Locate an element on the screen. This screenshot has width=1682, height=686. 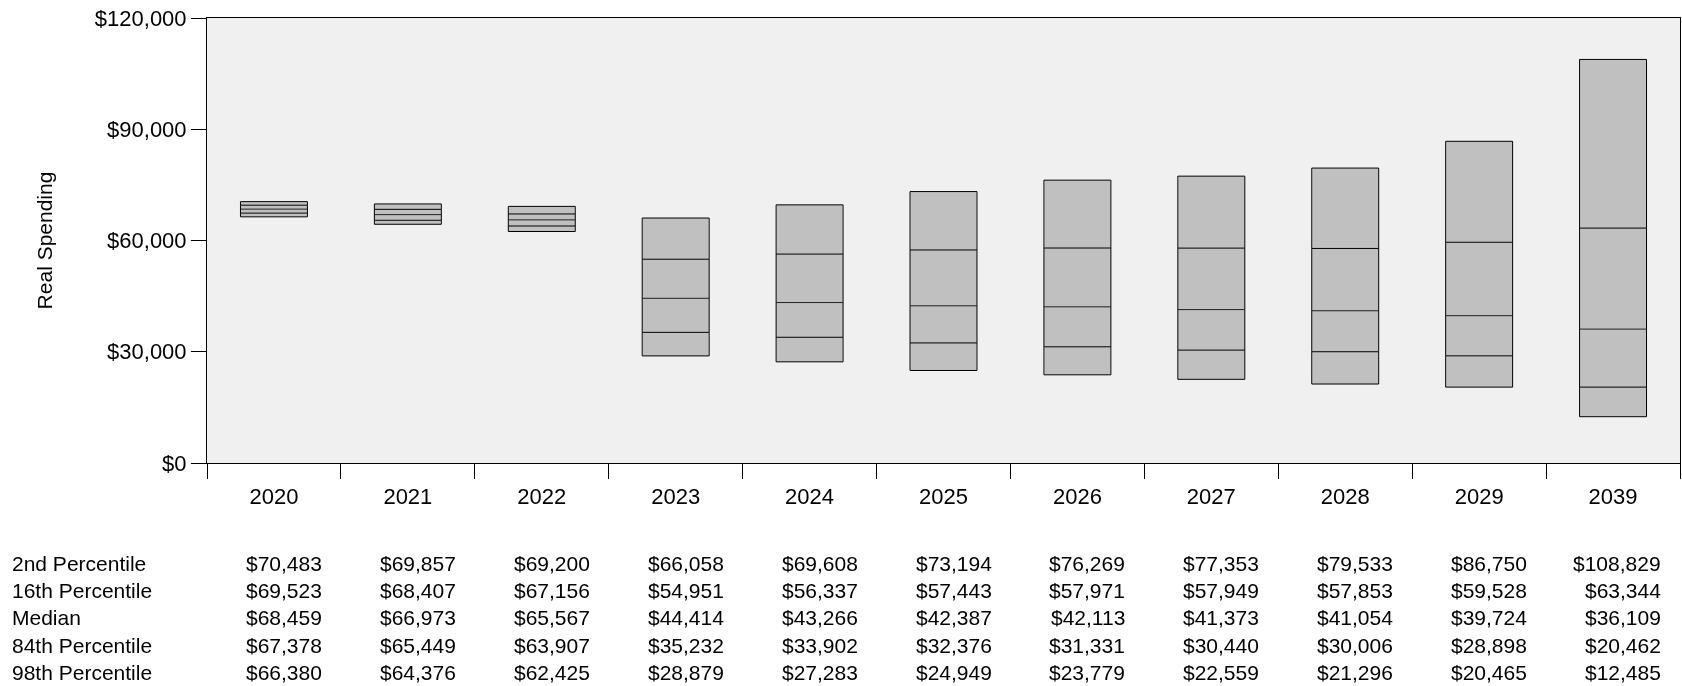
x-tick-label: 2023 is located at coordinates (676, 497).